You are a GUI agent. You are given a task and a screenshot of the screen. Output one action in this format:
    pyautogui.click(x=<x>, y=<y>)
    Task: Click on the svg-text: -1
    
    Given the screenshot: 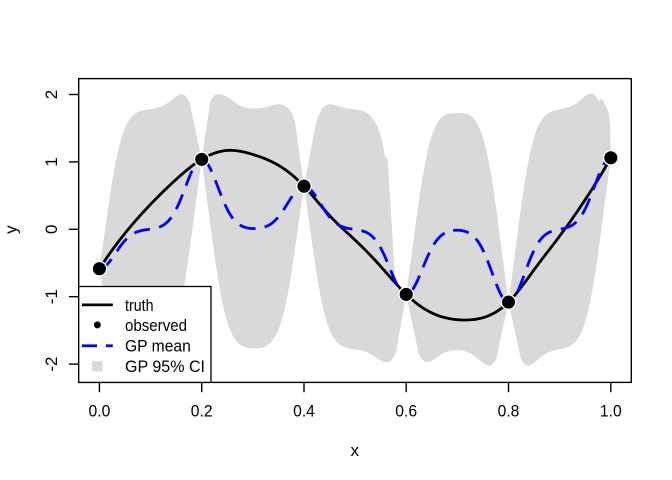 What is the action you would take?
    pyautogui.click(x=51, y=296)
    